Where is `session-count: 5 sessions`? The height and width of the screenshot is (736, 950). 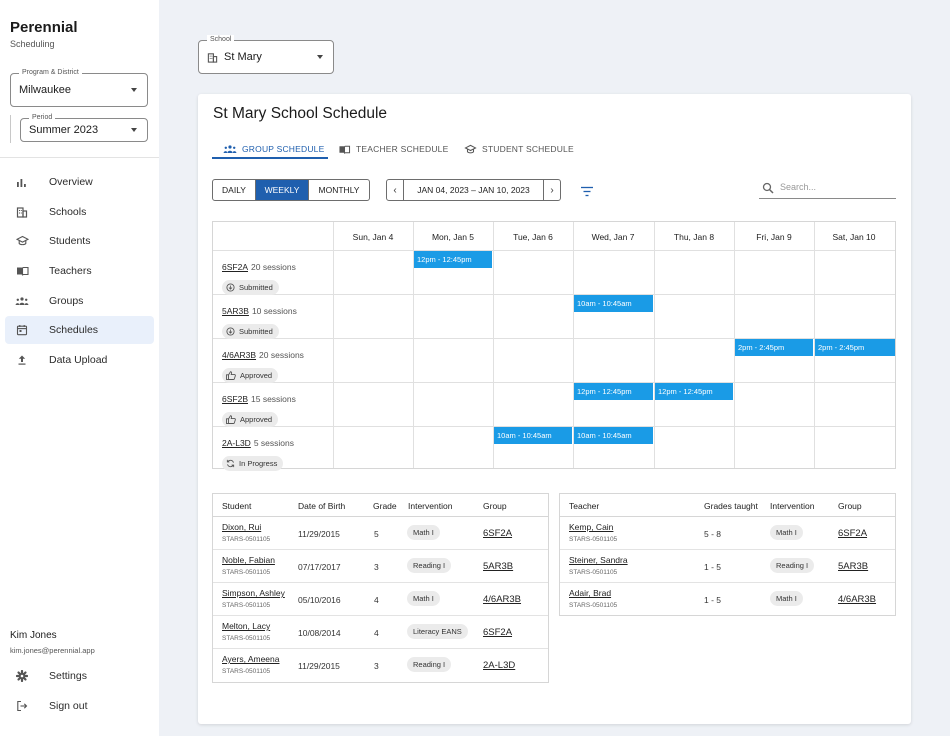
session-count: 5 sessions is located at coordinates (273, 443).